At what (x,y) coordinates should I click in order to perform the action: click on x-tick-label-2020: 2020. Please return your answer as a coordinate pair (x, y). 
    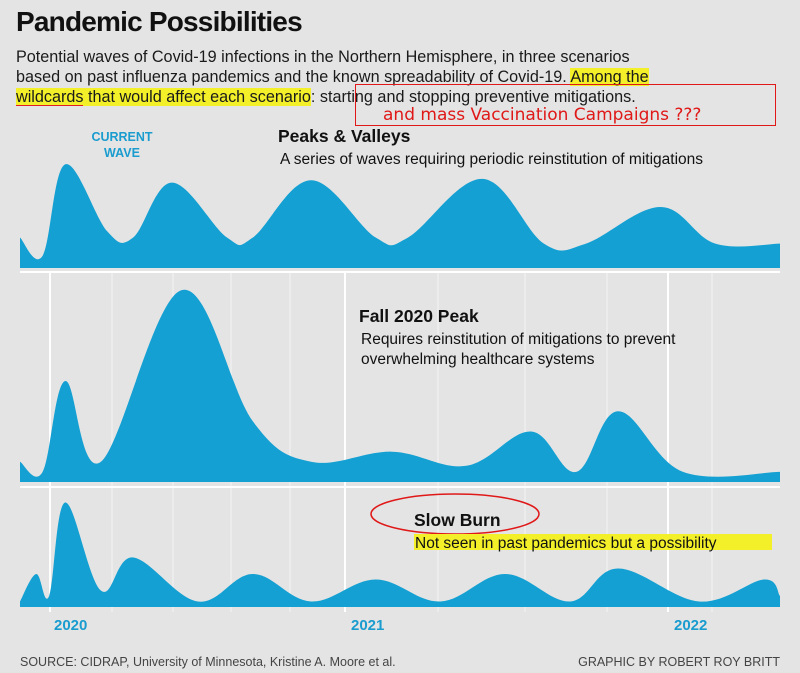
    Looking at the image, I should click on (70, 625).